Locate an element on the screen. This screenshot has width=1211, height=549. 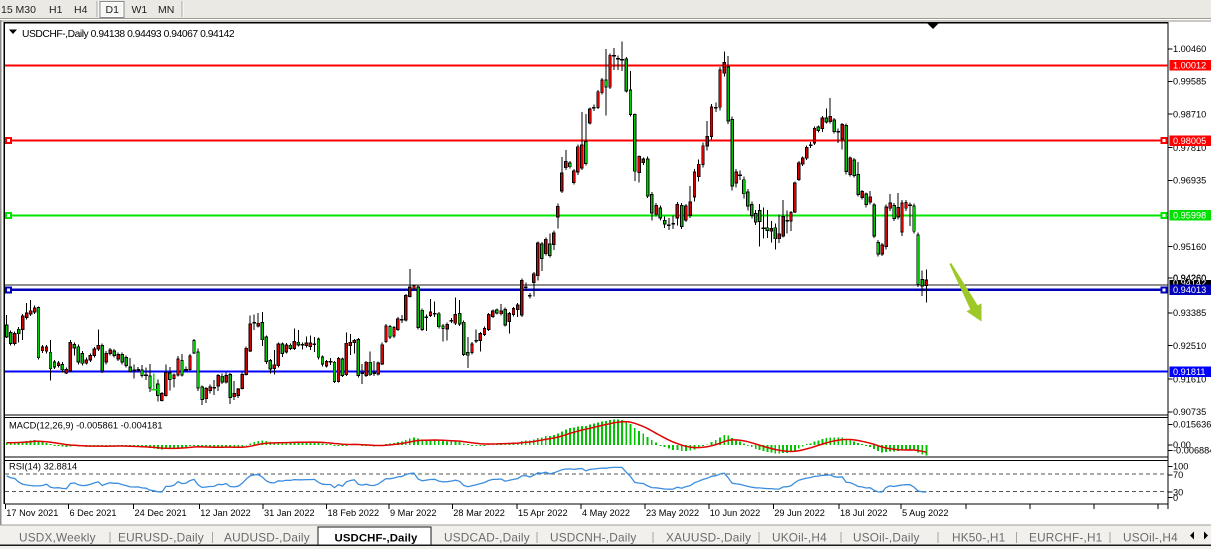
svg-text: -0.006884 is located at coordinates (1192, 451).